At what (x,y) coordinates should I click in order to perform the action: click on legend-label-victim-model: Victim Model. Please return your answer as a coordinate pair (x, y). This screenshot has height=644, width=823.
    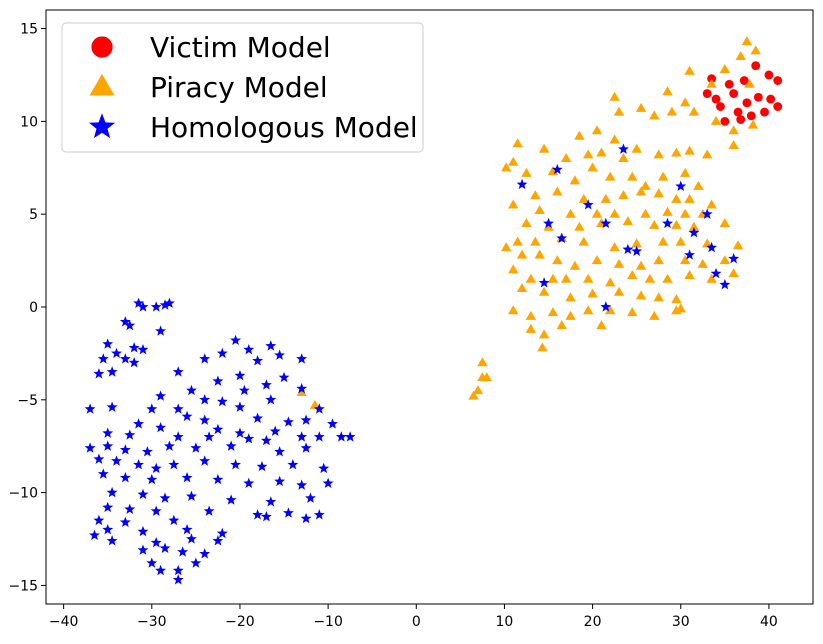
    Looking at the image, I should click on (240, 47).